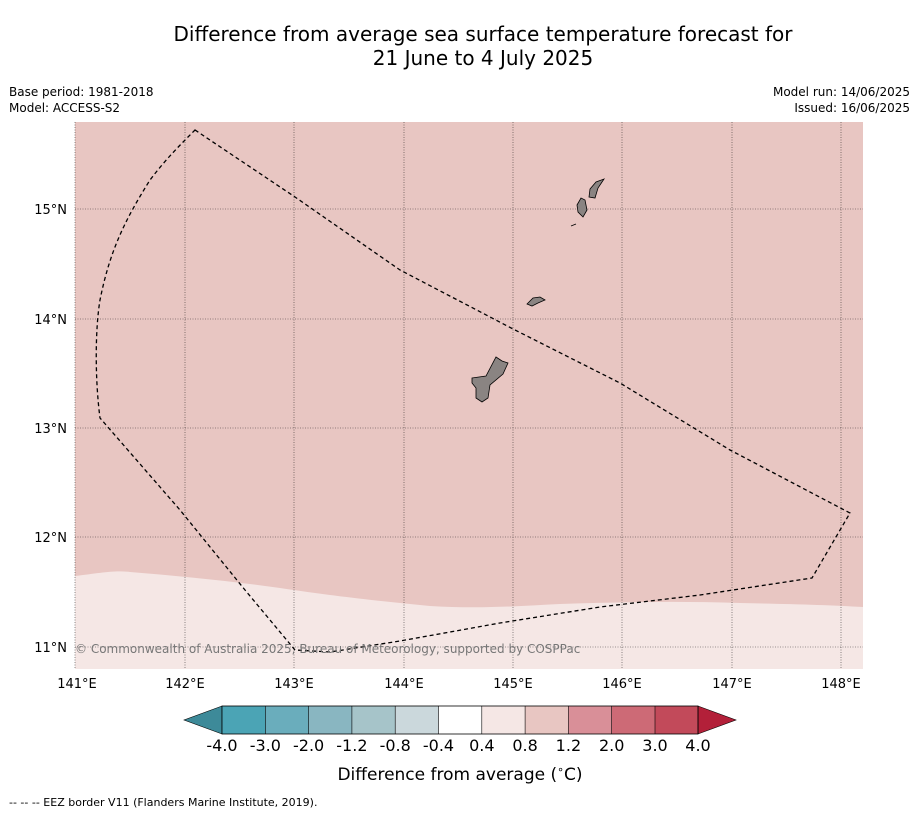  Describe the element at coordinates (221, 745) in the screenshot. I see `colorbar-tick-label: -4.0` at that location.